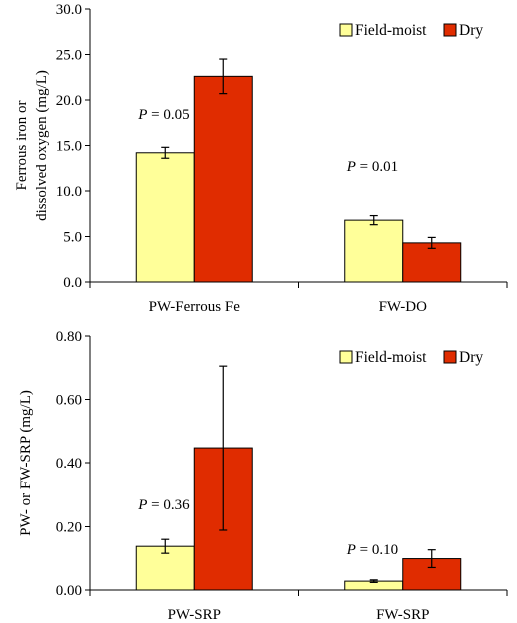 The height and width of the screenshot is (623, 517). I want to click on p-value-text: = 0.01, so click(377, 167).